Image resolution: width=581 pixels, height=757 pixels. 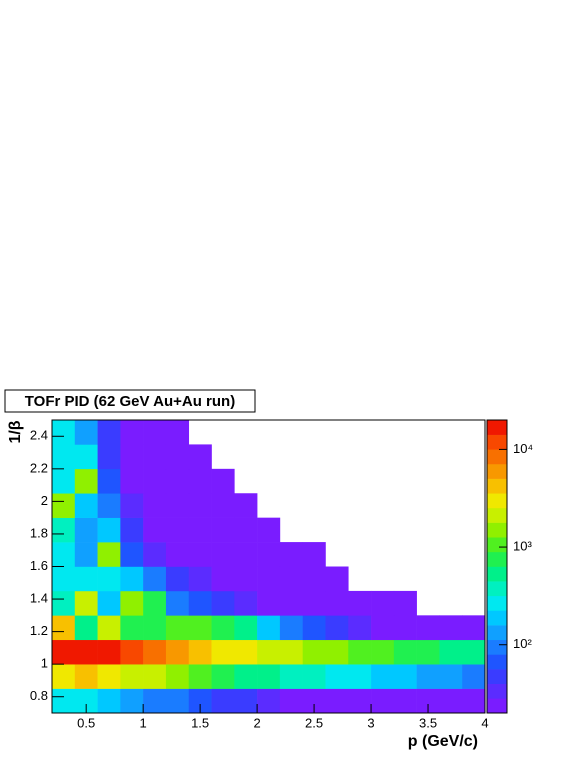 I want to click on y-tick-label: 1, so click(x=44, y=663).